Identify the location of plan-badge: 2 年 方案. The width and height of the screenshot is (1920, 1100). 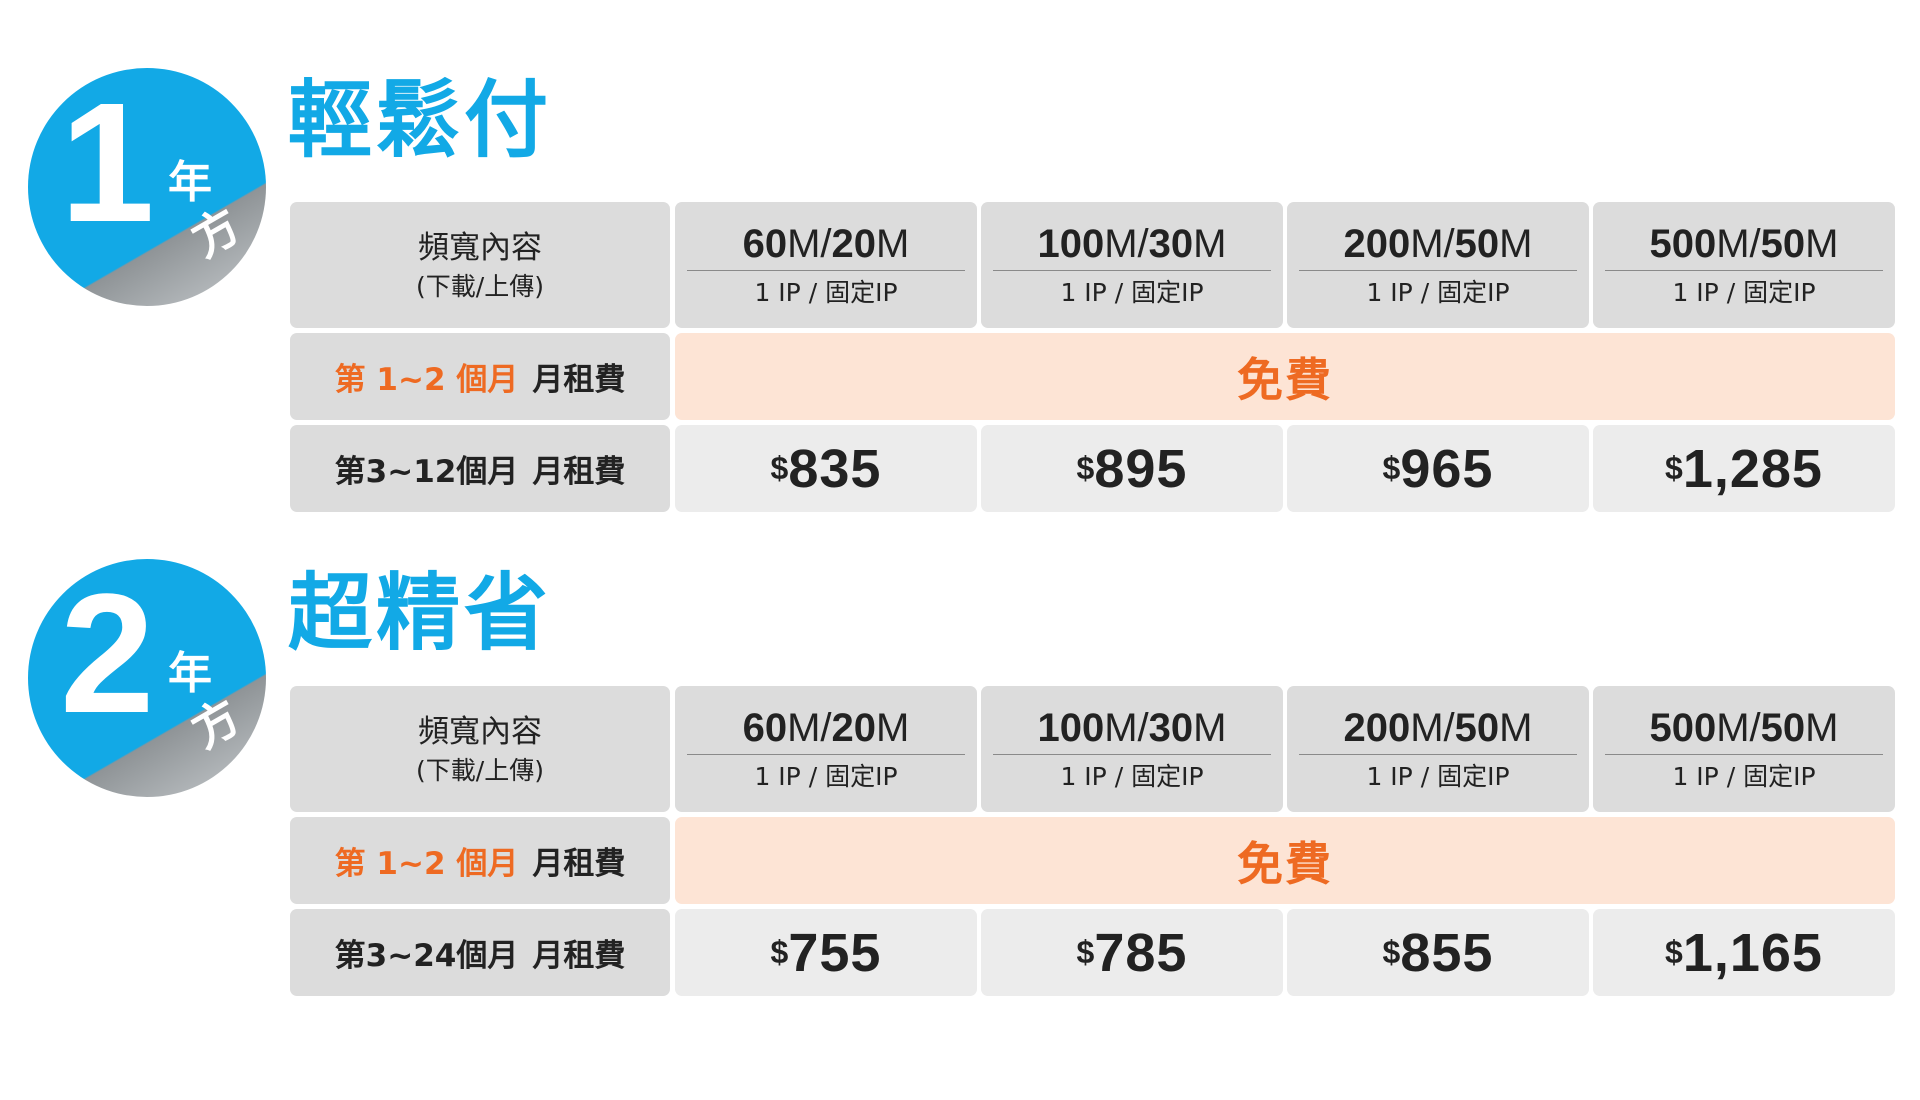
(147, 678).